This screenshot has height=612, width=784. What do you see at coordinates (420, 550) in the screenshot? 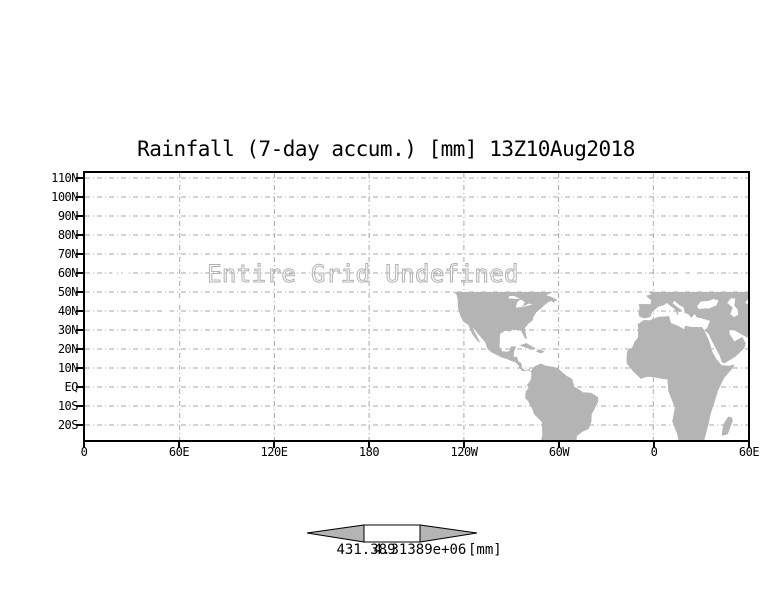
I see `colorbar-max-label: 4.31389e+06` at bounding box center [420, 550].